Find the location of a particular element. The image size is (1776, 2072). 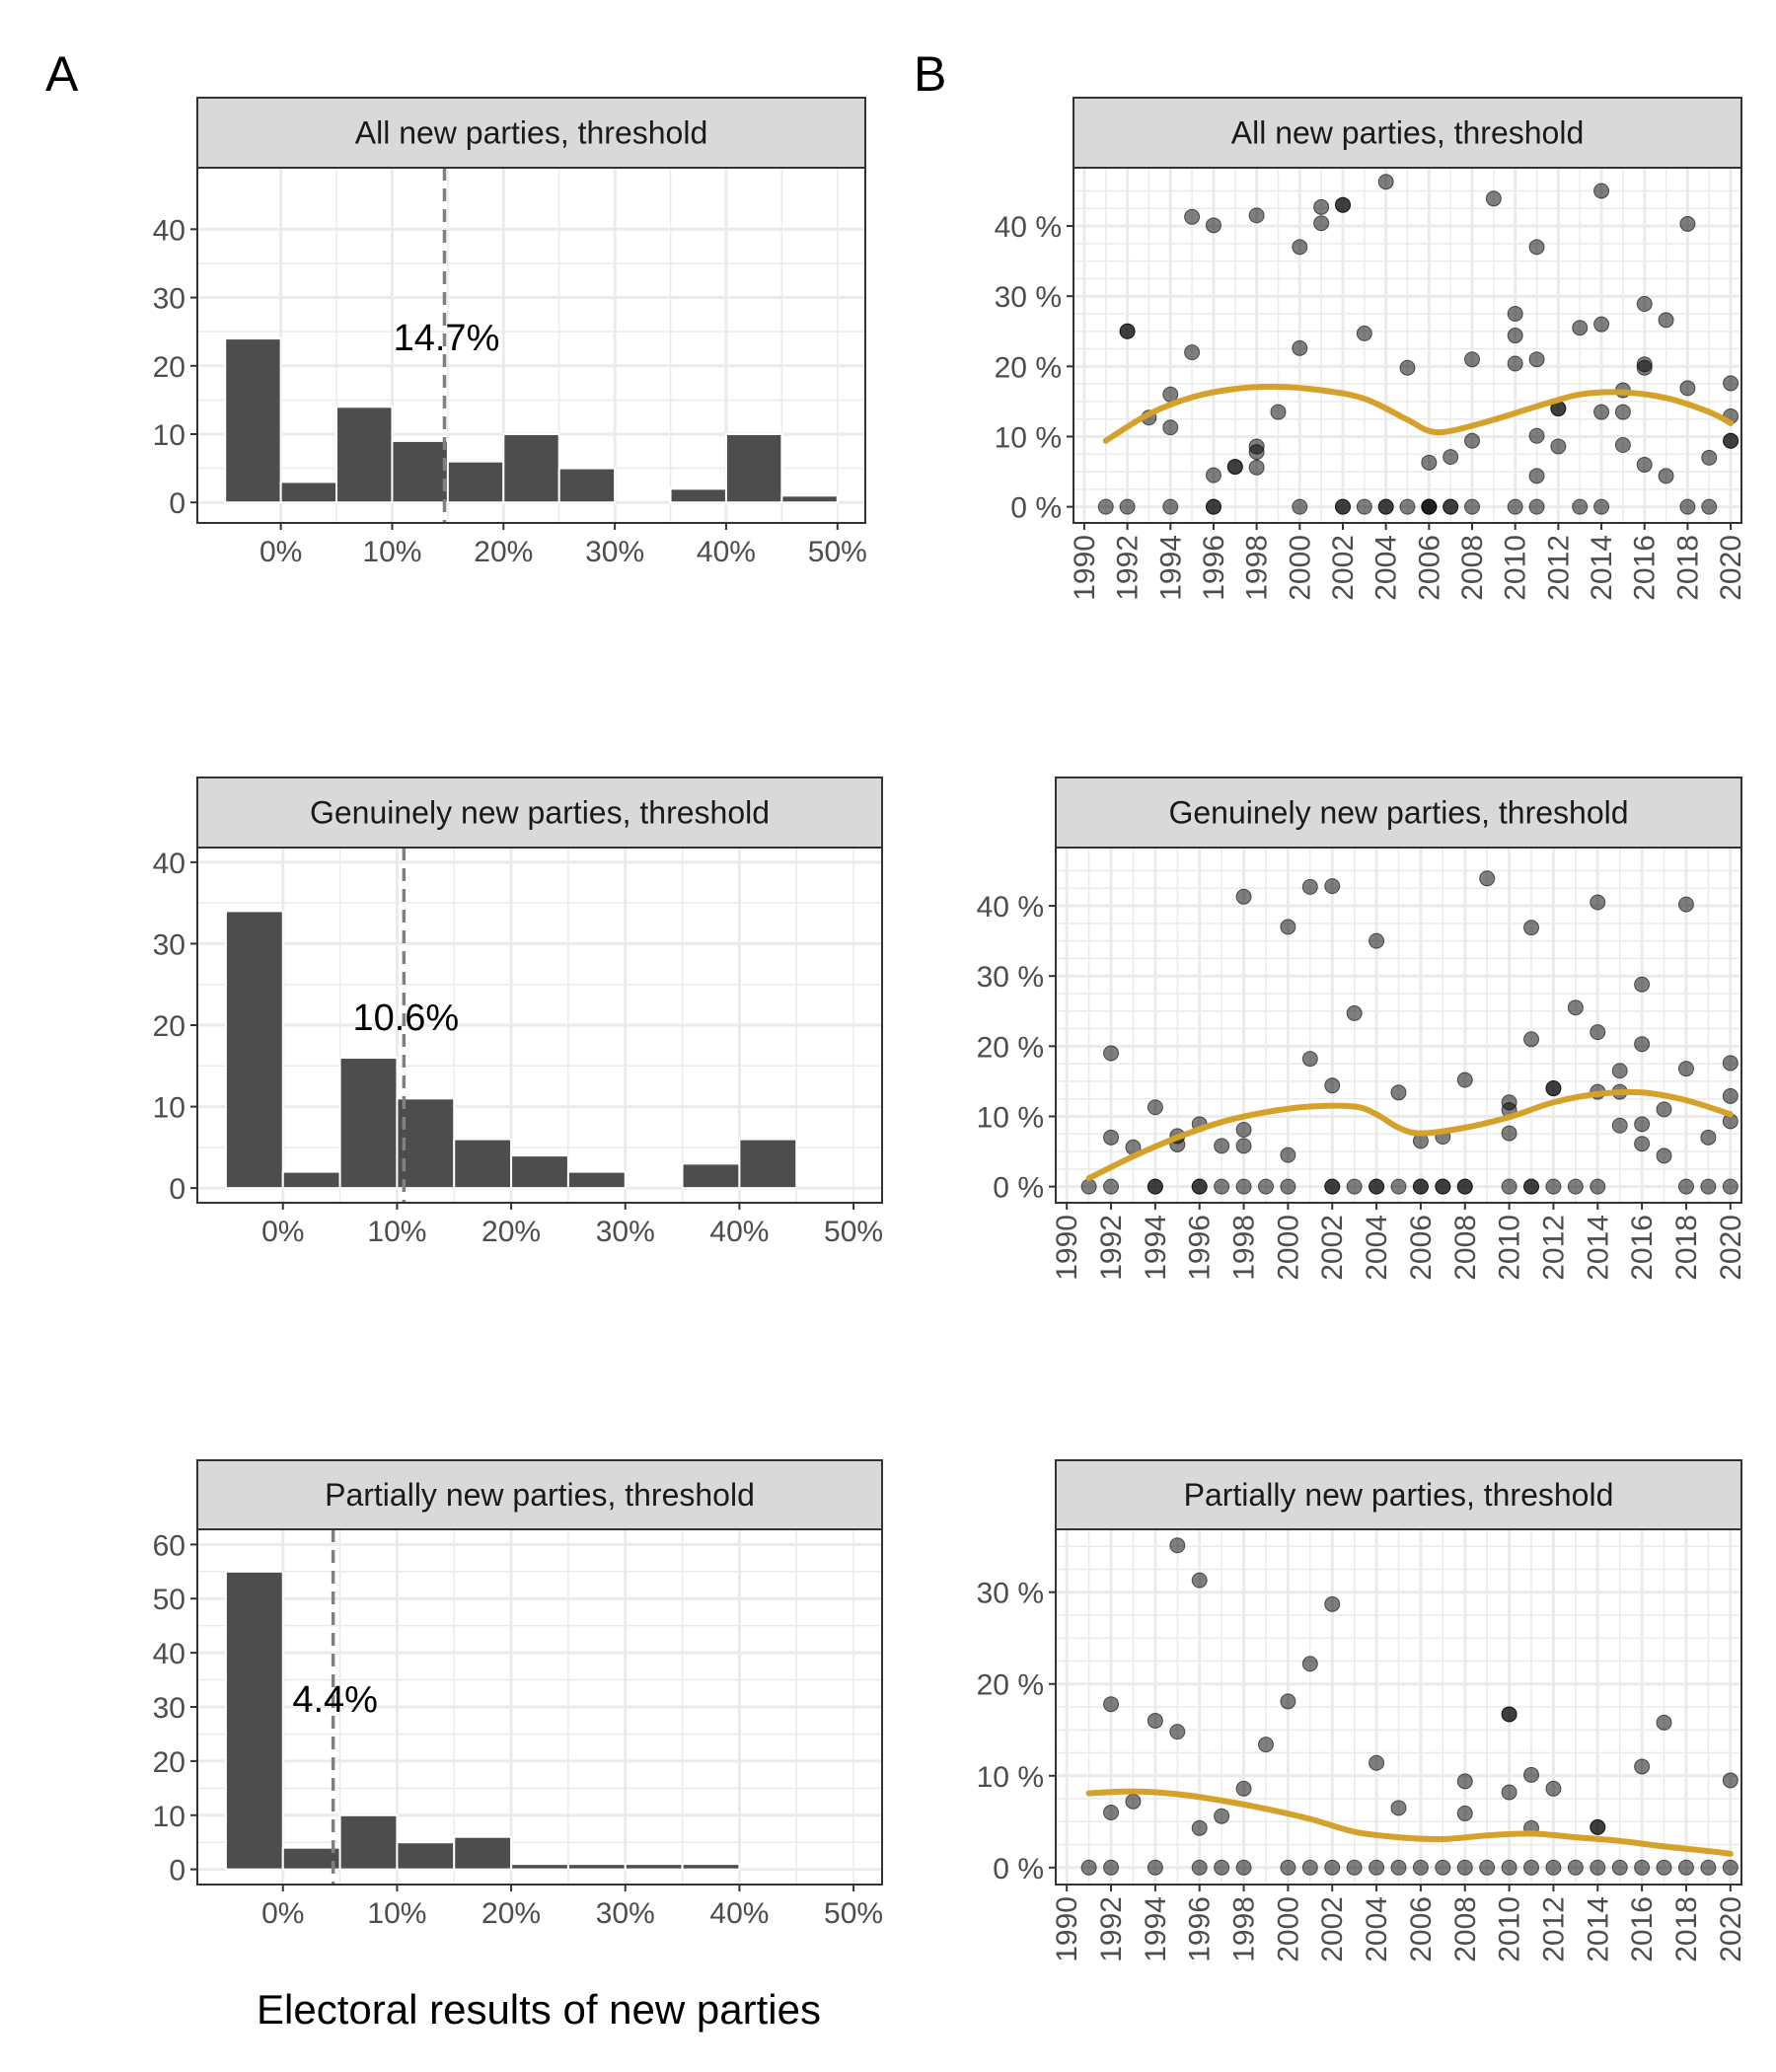

y-tick-label: 50 is located at coordinates (169, 1600).